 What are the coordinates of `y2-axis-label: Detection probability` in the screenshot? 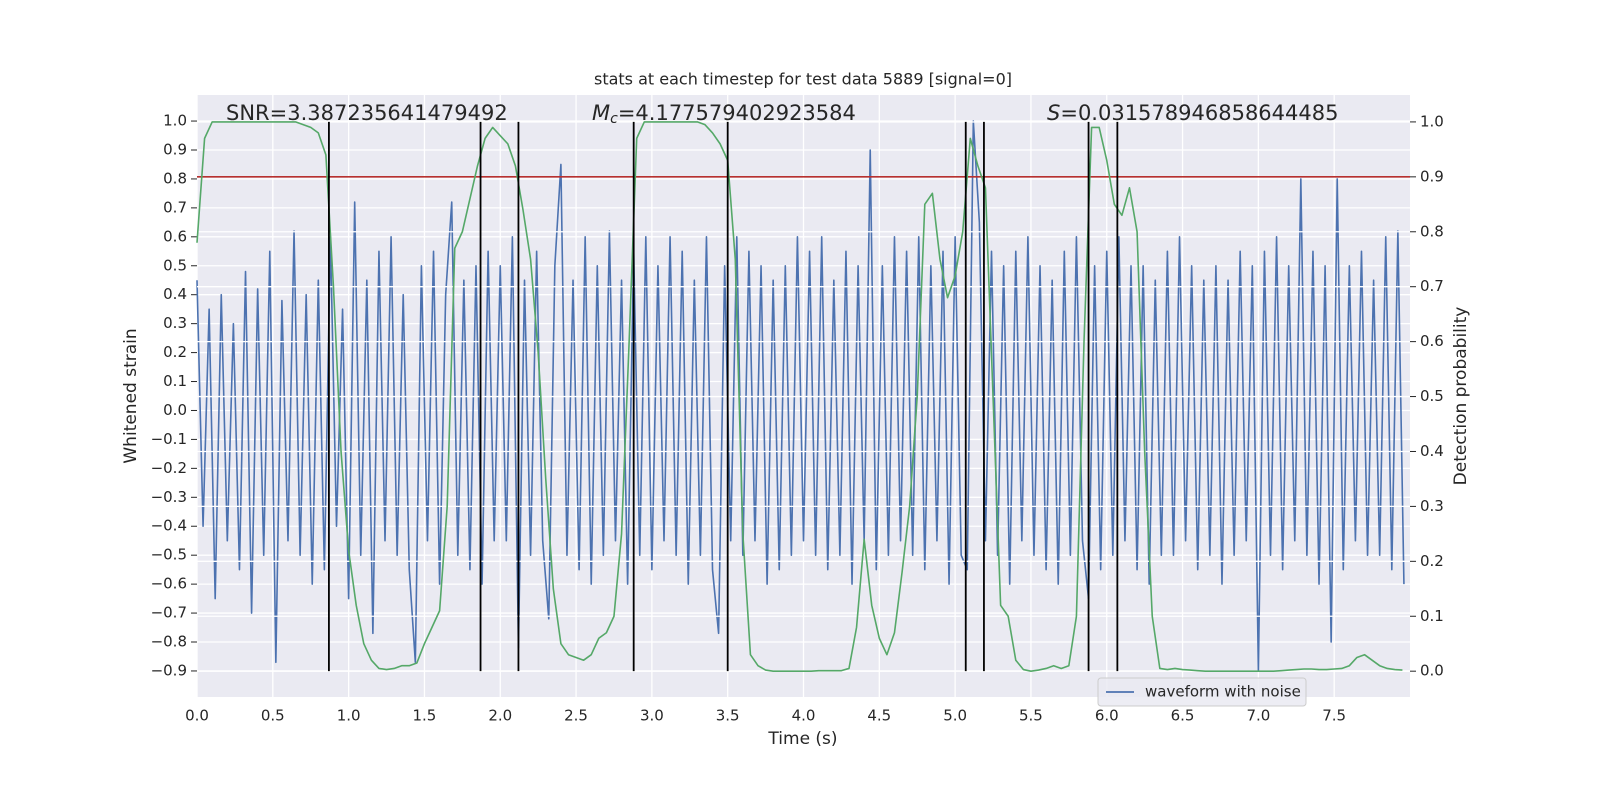 It's located at (1461, 396).